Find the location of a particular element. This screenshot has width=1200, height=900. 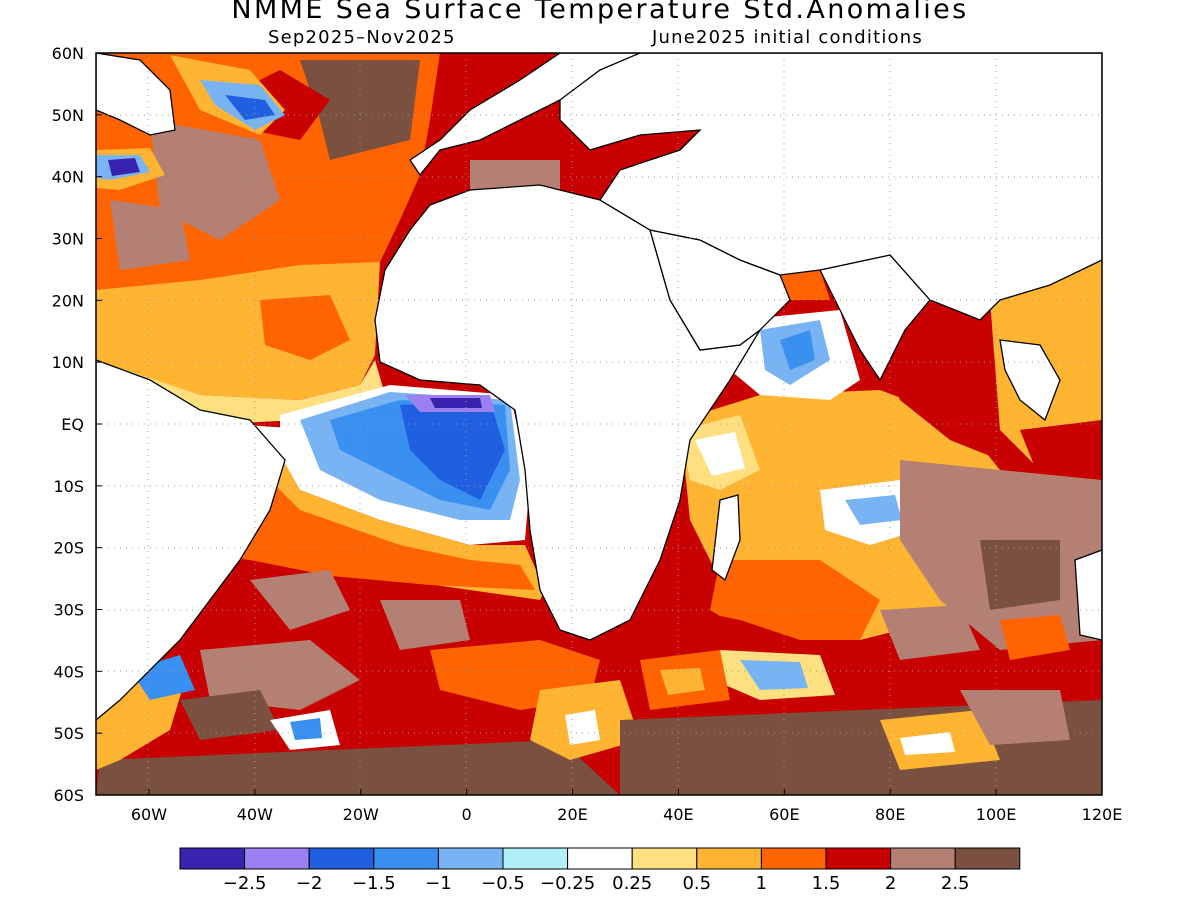

lon-tick-label: 40E is located at coordinates (678, 814).